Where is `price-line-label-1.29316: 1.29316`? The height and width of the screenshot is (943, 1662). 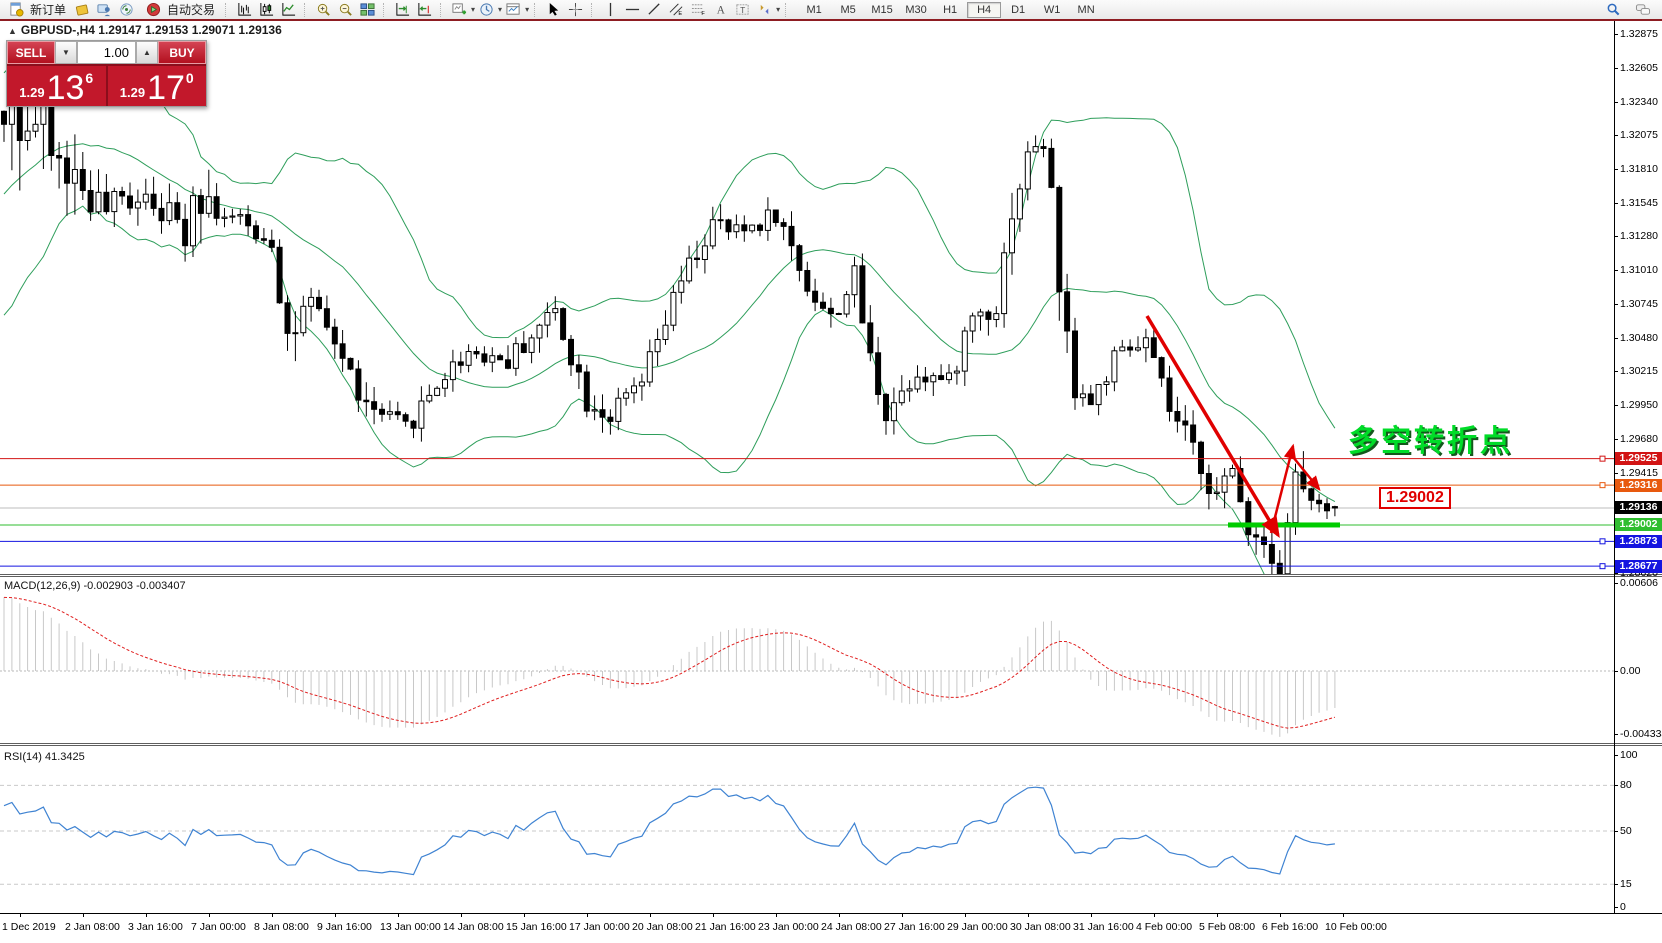
price-line-label-1.29316: 1.29316 is located at coordinates (1638, 485).